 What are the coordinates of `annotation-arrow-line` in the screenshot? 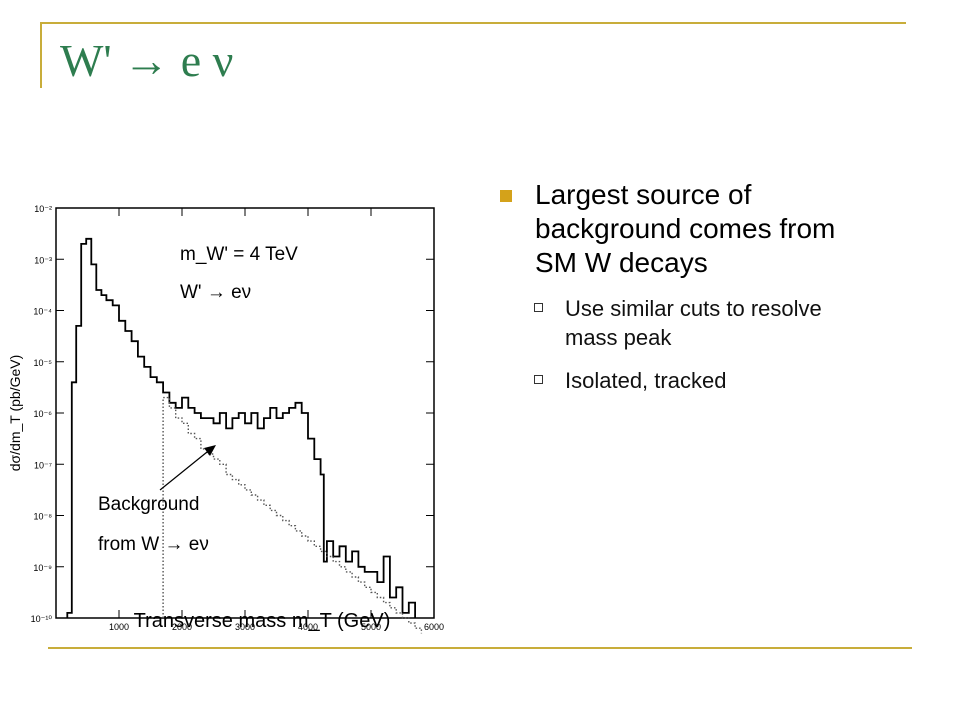 It's located at (186, 469).